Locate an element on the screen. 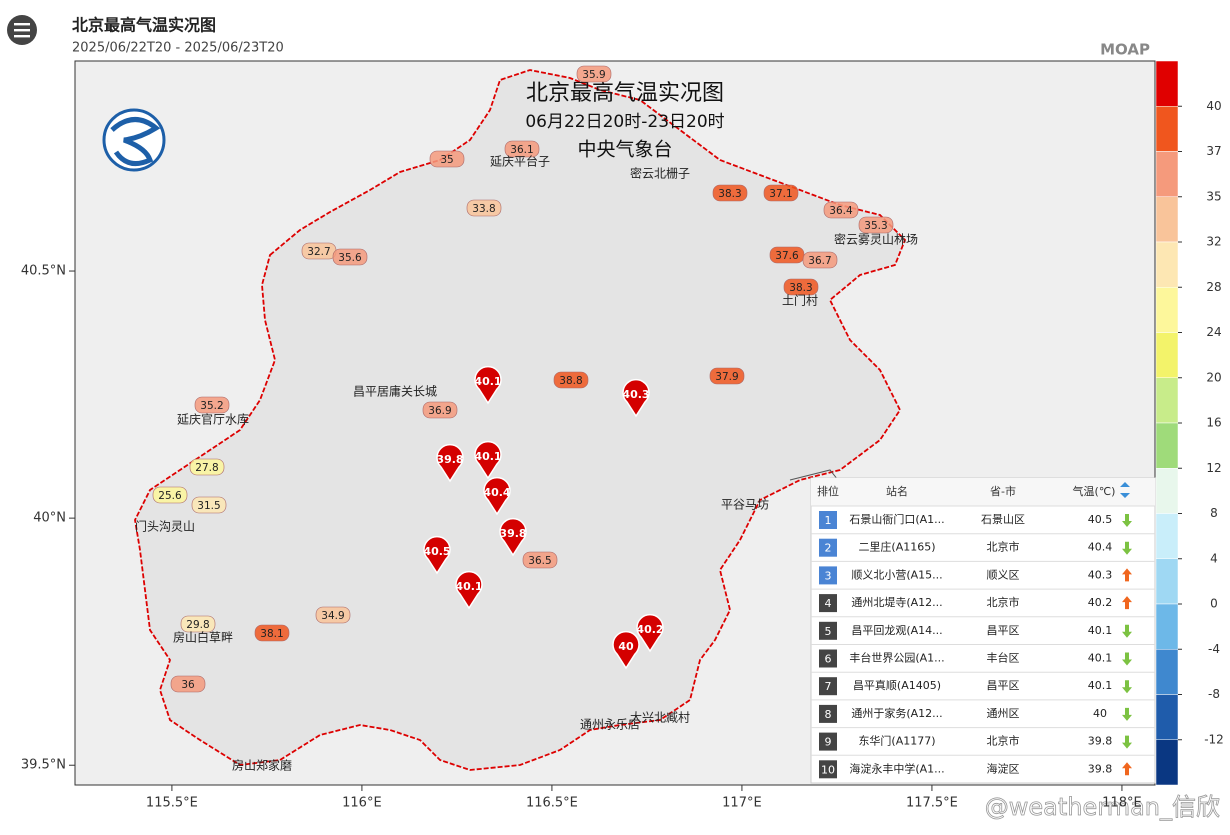  rank: 6 is located at coordinates (828, 659).